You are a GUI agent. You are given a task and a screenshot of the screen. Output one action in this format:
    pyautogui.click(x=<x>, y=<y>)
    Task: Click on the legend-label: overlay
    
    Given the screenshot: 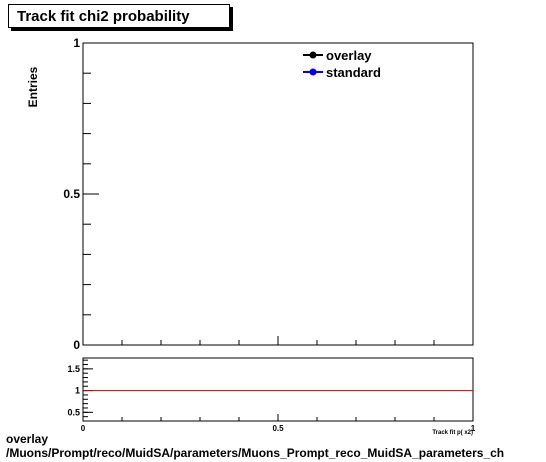 What is the action you would take?
    pyautogui.click(x=349, y=55)
    